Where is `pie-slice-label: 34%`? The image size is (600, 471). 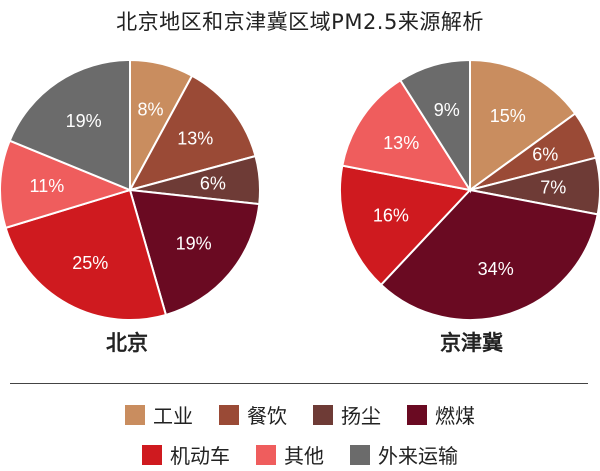
pie-slice-label: 34% is located at coordinates (496, 269).